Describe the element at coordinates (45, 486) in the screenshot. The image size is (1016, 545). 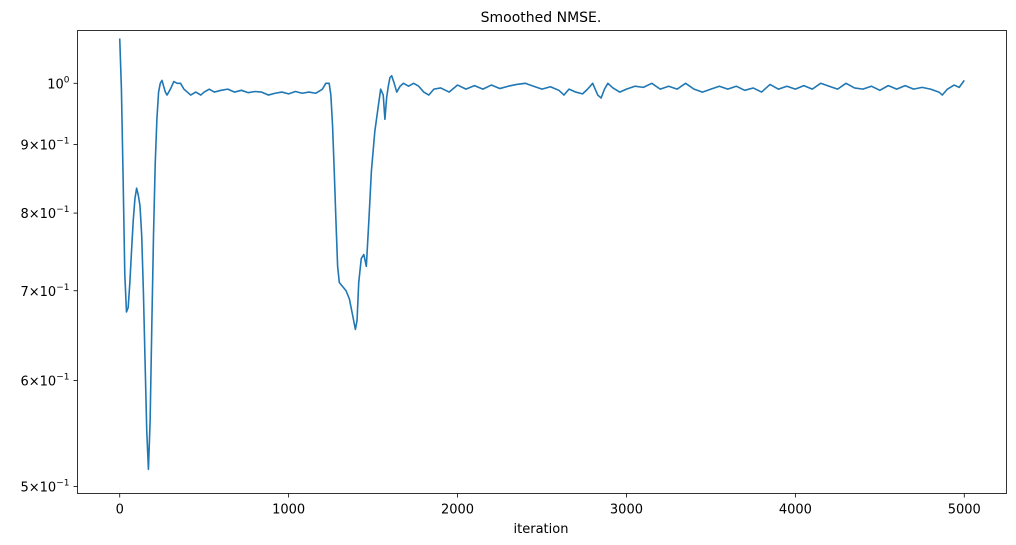
I see `y-tick-label: 5×10⁻¹` at that location.